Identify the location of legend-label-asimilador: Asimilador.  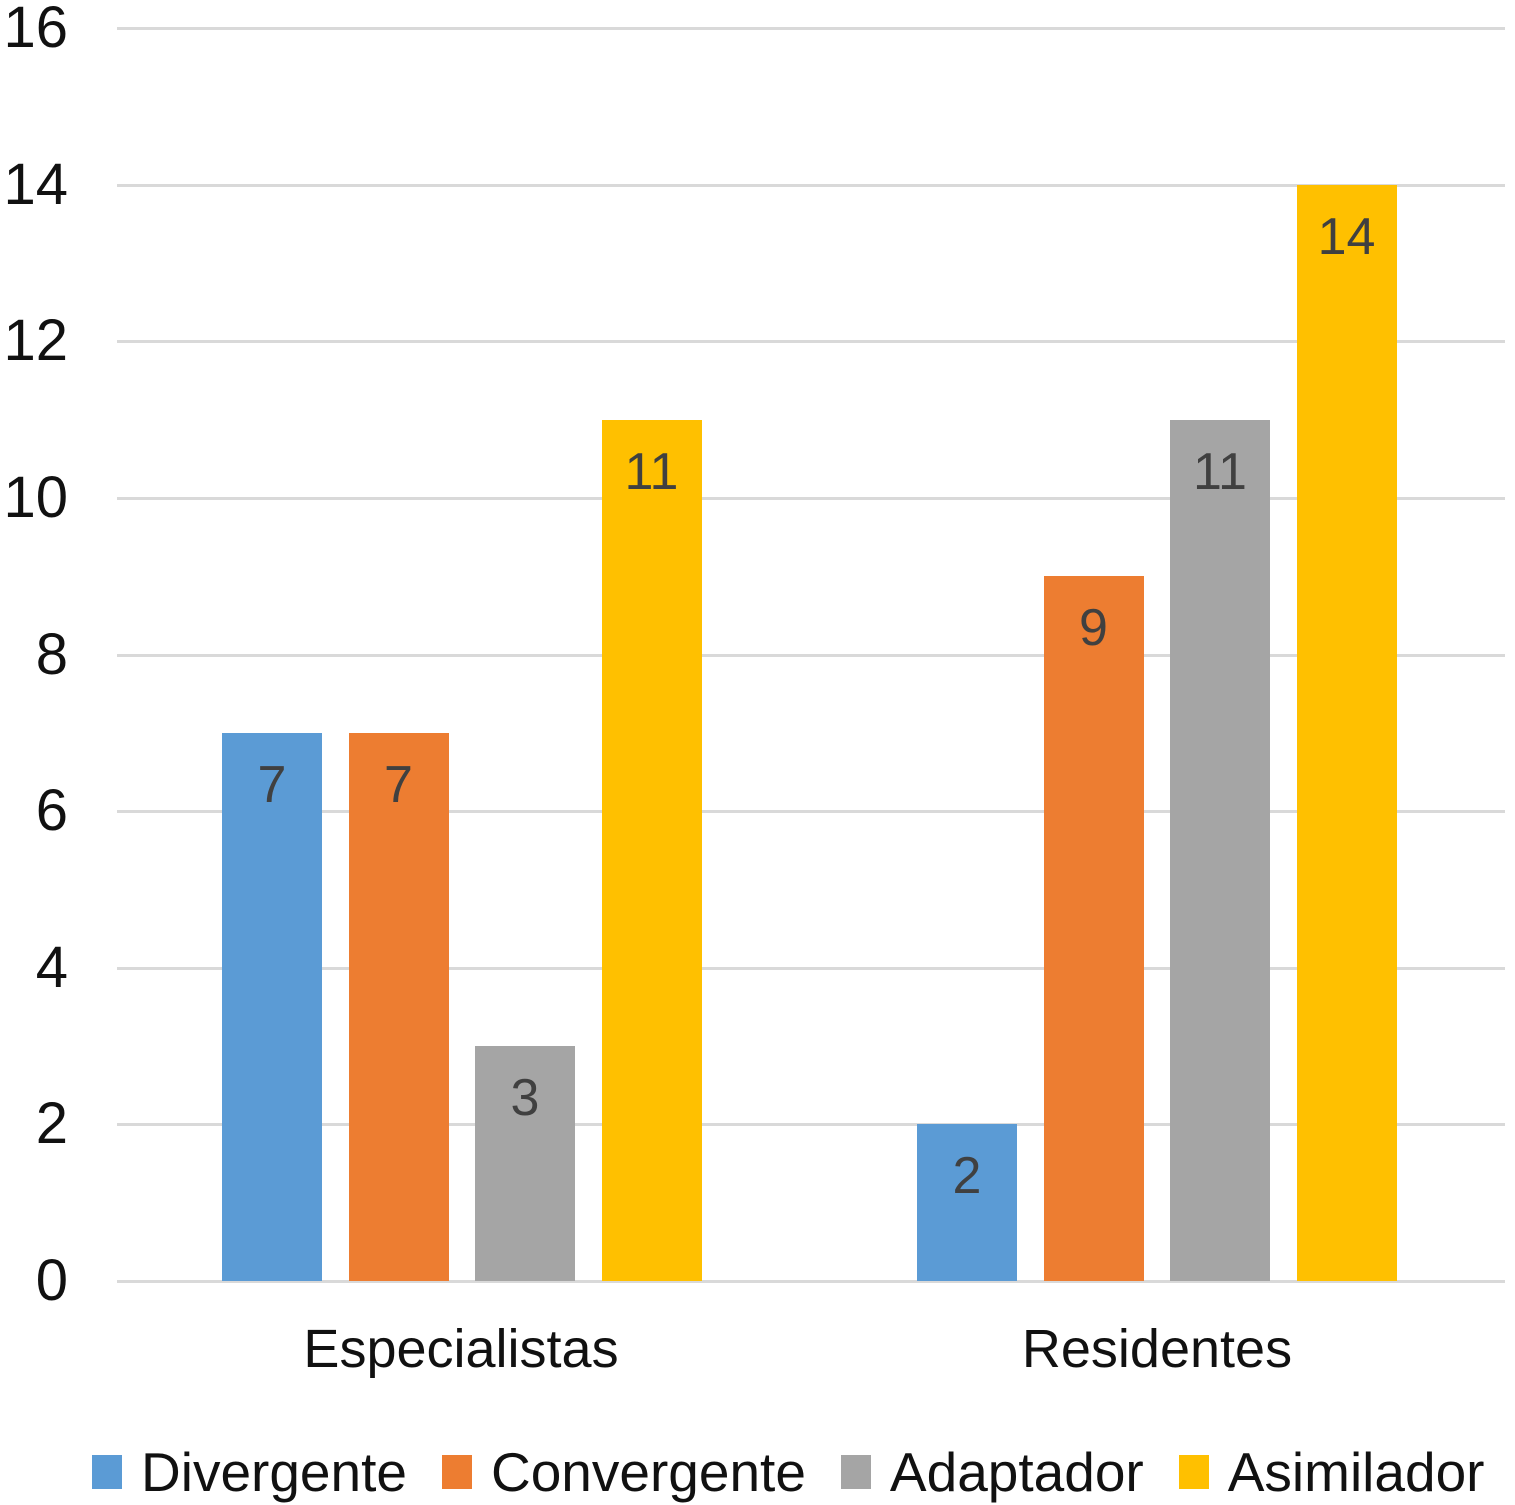
(1356, 1472).